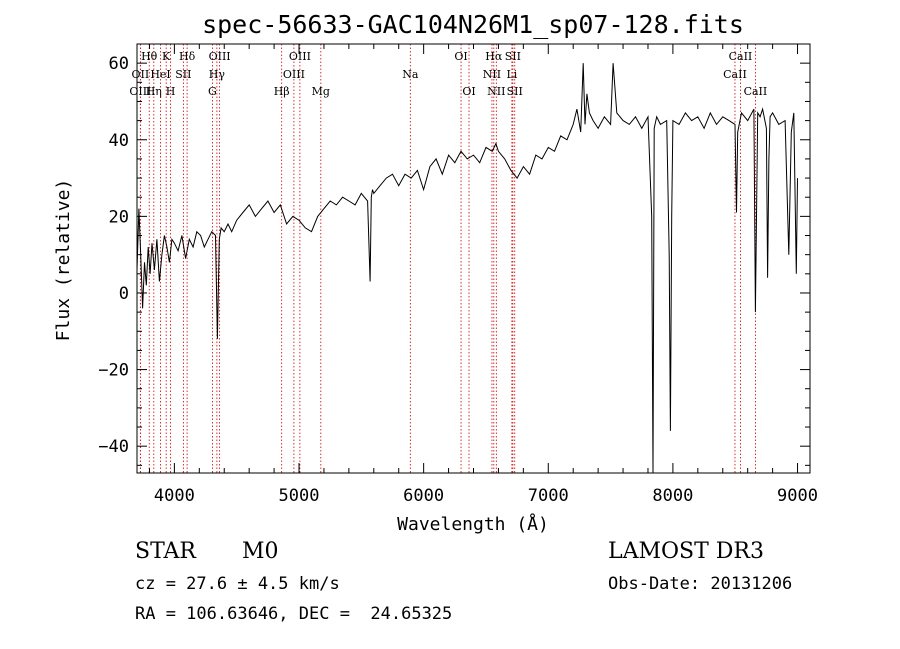 The image size is (900, 649). I want to click on x-tick-label: 5000, so click(299, 496).